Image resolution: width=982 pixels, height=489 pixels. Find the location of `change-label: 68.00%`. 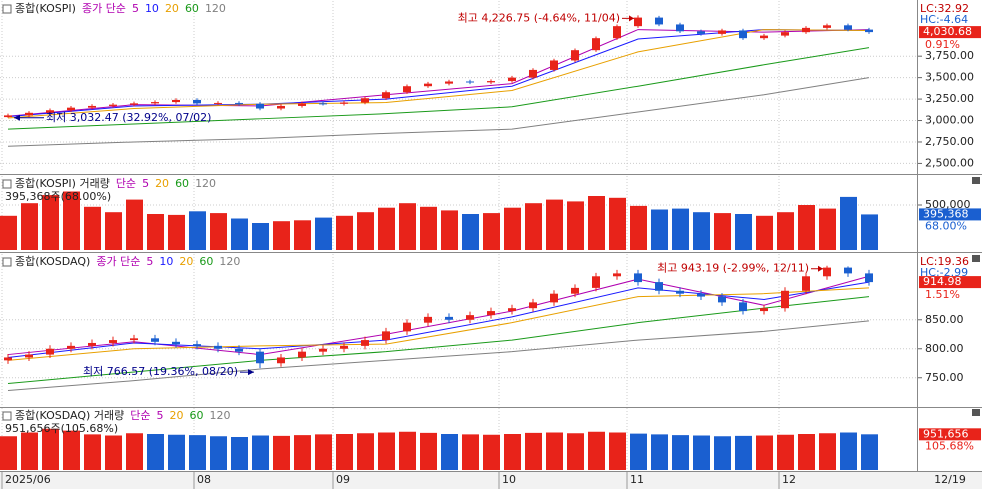

change-label: 68.00% is located at coordinates (946, 225).